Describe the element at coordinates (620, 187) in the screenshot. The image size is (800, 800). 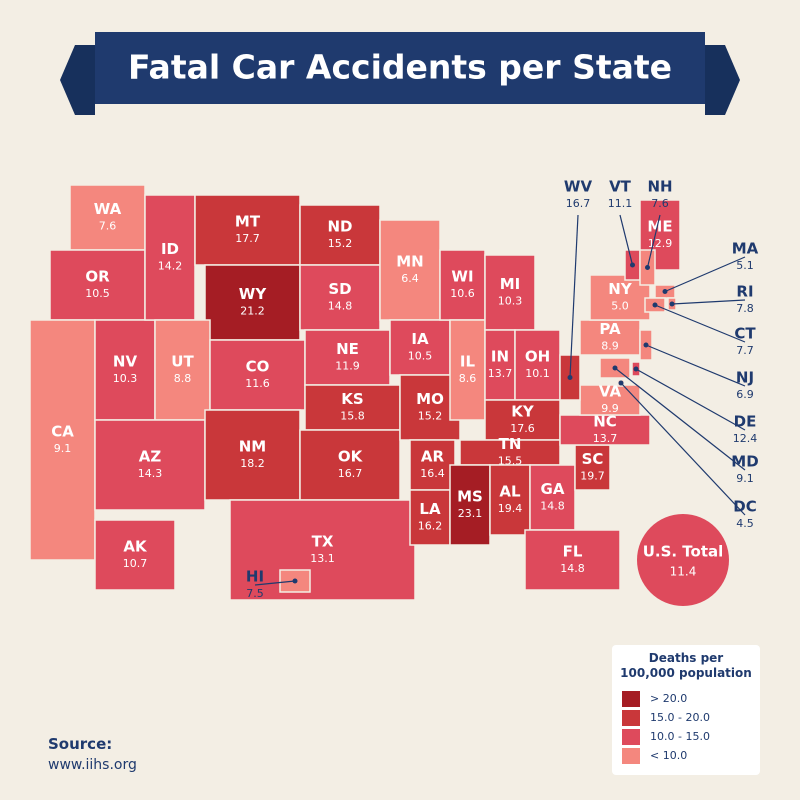
I see `state-abbr: VT` at that location.